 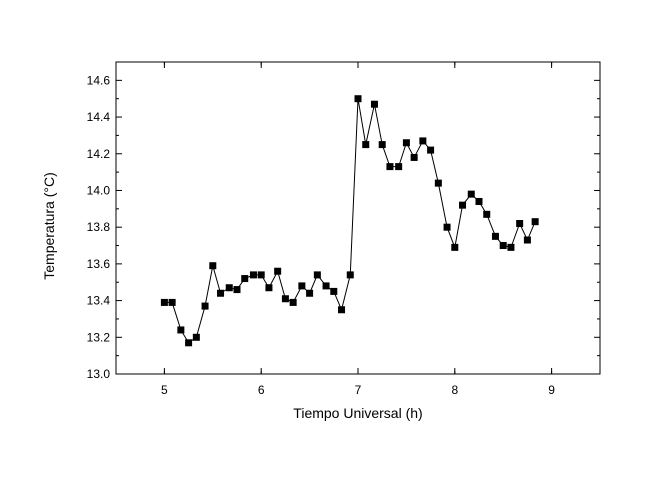 I want to click on y-tick-label: 13.6, so click(x=99, y=264).